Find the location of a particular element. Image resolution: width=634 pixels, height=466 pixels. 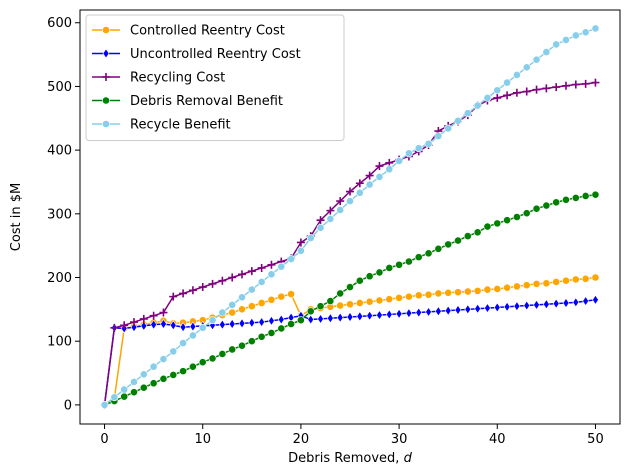

y-tick-label: 400 is located at coordinates (59, 151).